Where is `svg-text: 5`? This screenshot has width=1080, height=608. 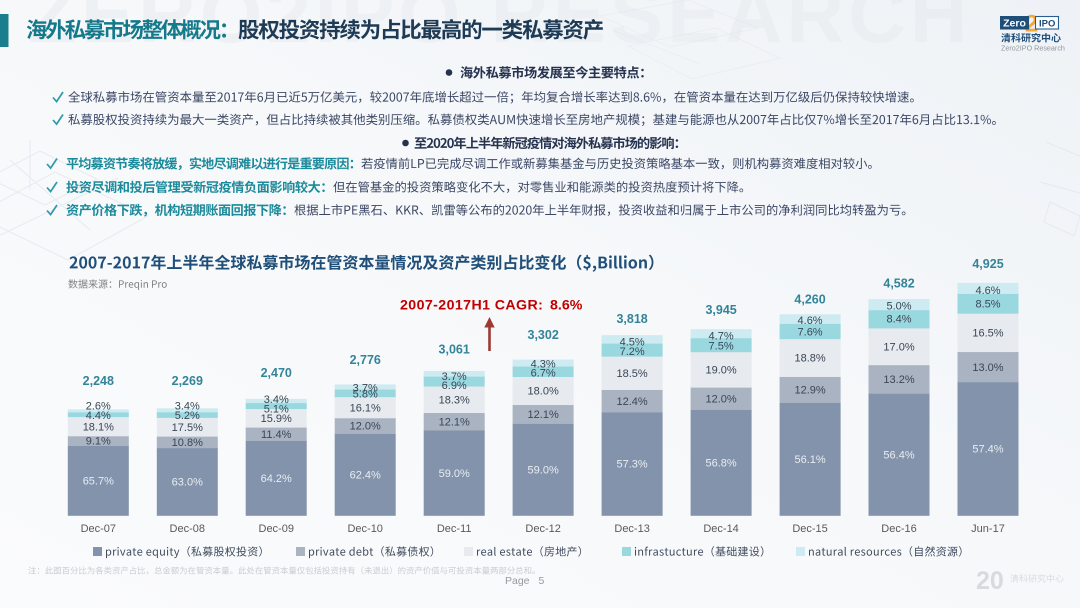 svg-text: 5 is located at coordinates (542, 581).